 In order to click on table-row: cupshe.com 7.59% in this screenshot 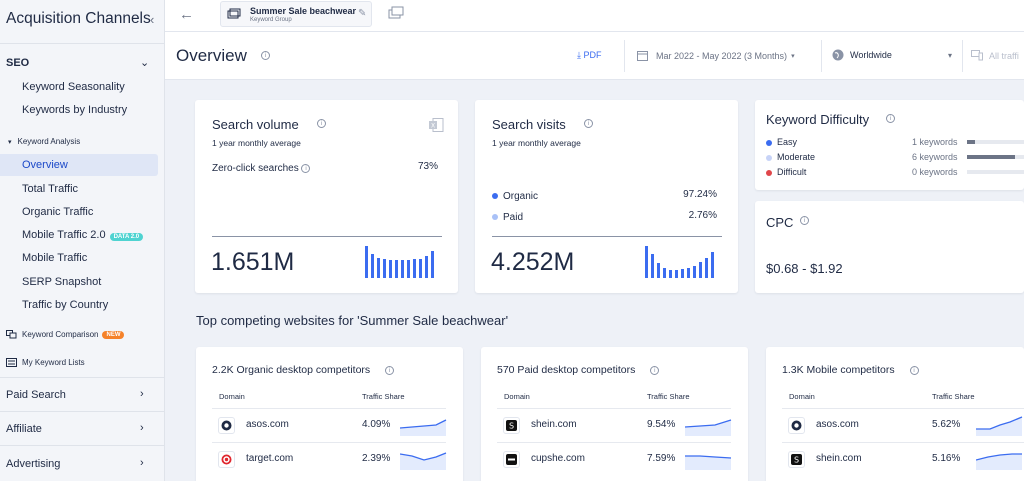, I will do `click(614, 459)`.